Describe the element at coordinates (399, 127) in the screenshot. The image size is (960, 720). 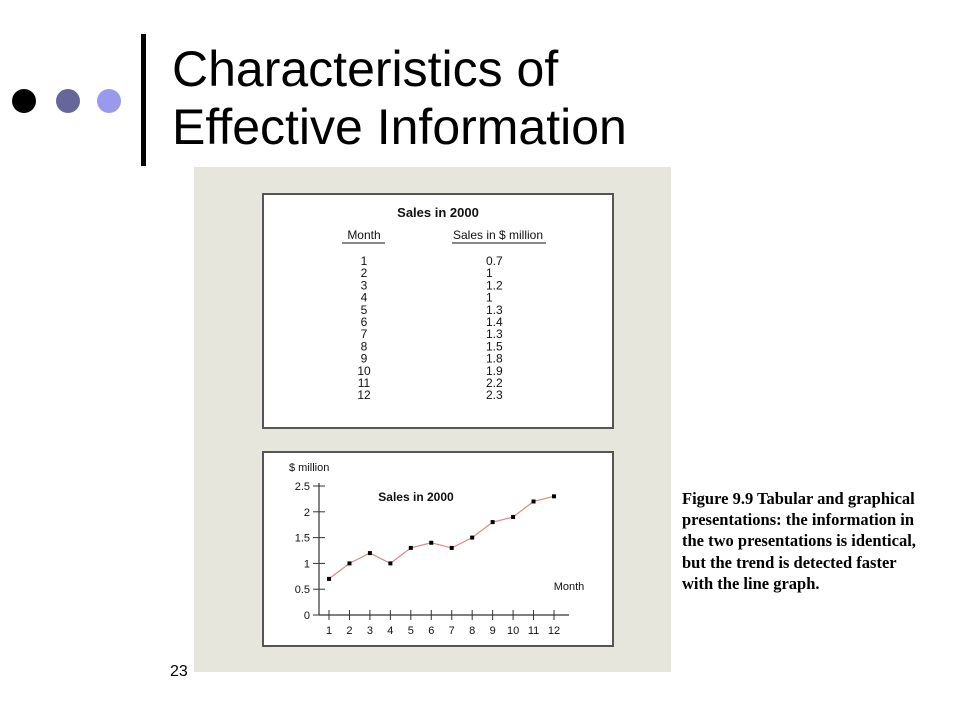
I see `slide-title-line-2: Effective Information` at that location.